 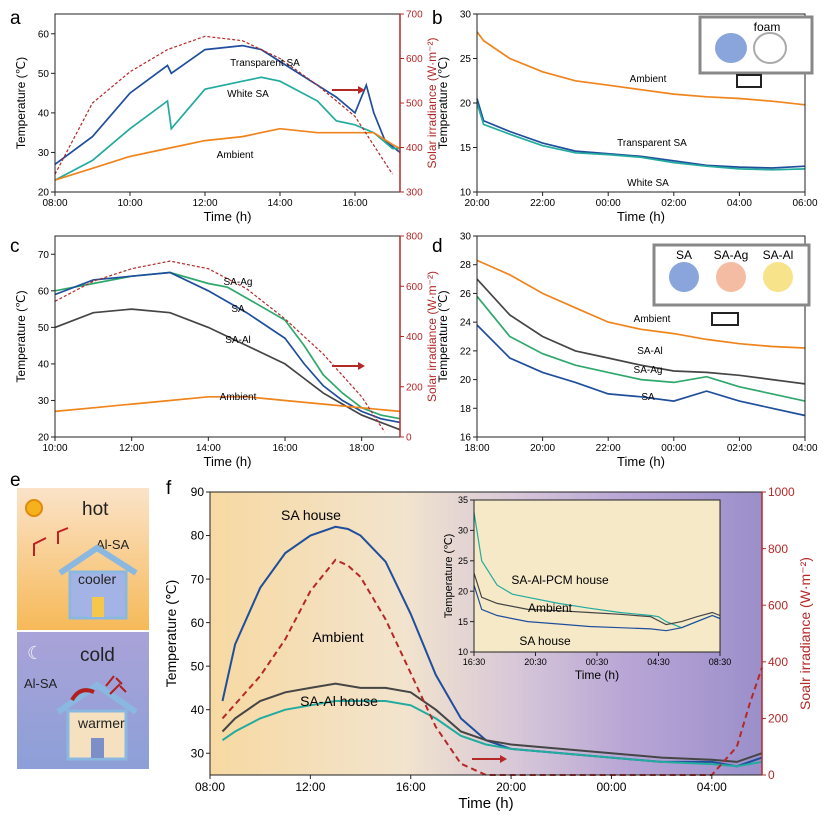 What do you see at coordinates (44, 74) in the screenshot?
I see `y-tick-label: 50` at bounding box center [44, 74].